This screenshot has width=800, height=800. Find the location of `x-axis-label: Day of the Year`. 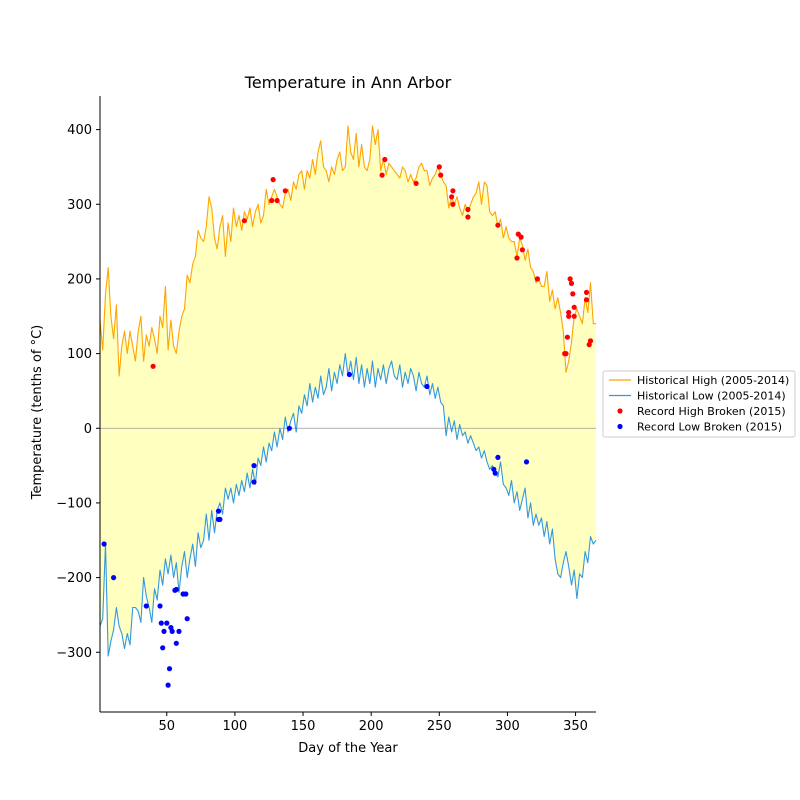

x-axis-label: Day of the Year is located at coordinates (348, 748).